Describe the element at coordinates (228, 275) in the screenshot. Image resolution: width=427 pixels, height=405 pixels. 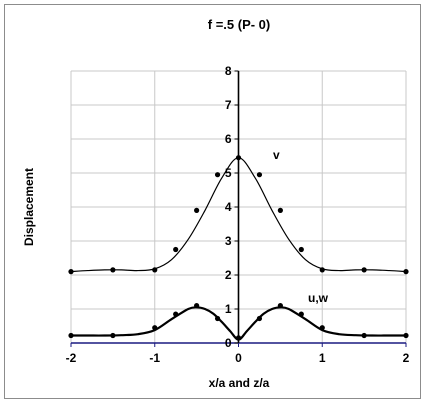
I see `y-tick-label: 2` at that location.